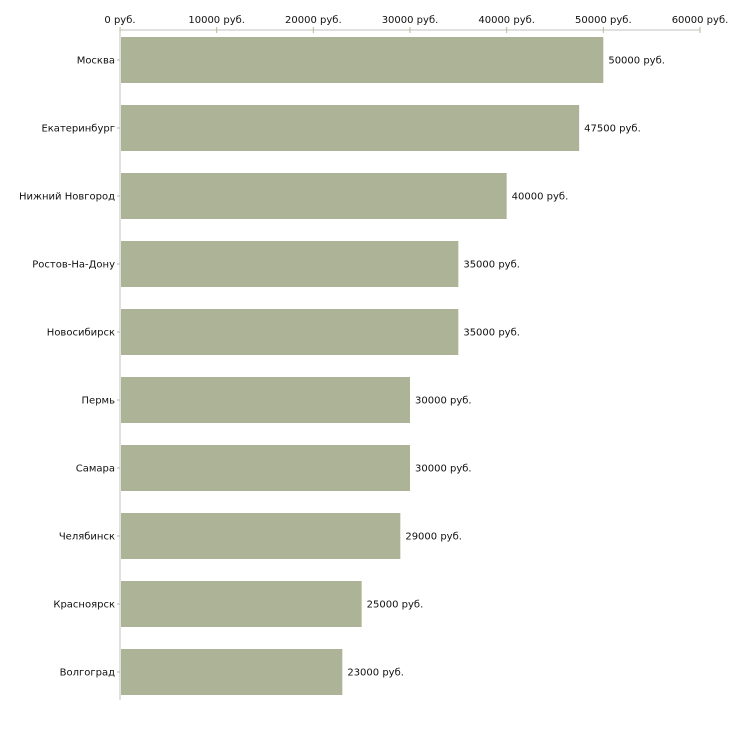  What do you see at coordinates (540, 197) in the screenshot?
I see `value-label: 40000 руб.` at bounding box center [540, 197].